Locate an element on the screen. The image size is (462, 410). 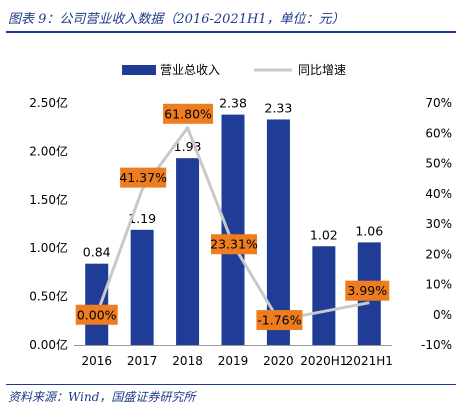
source-note: 资料来源：Wind，国盛证券研究所 is located at coordinates (102, 397).